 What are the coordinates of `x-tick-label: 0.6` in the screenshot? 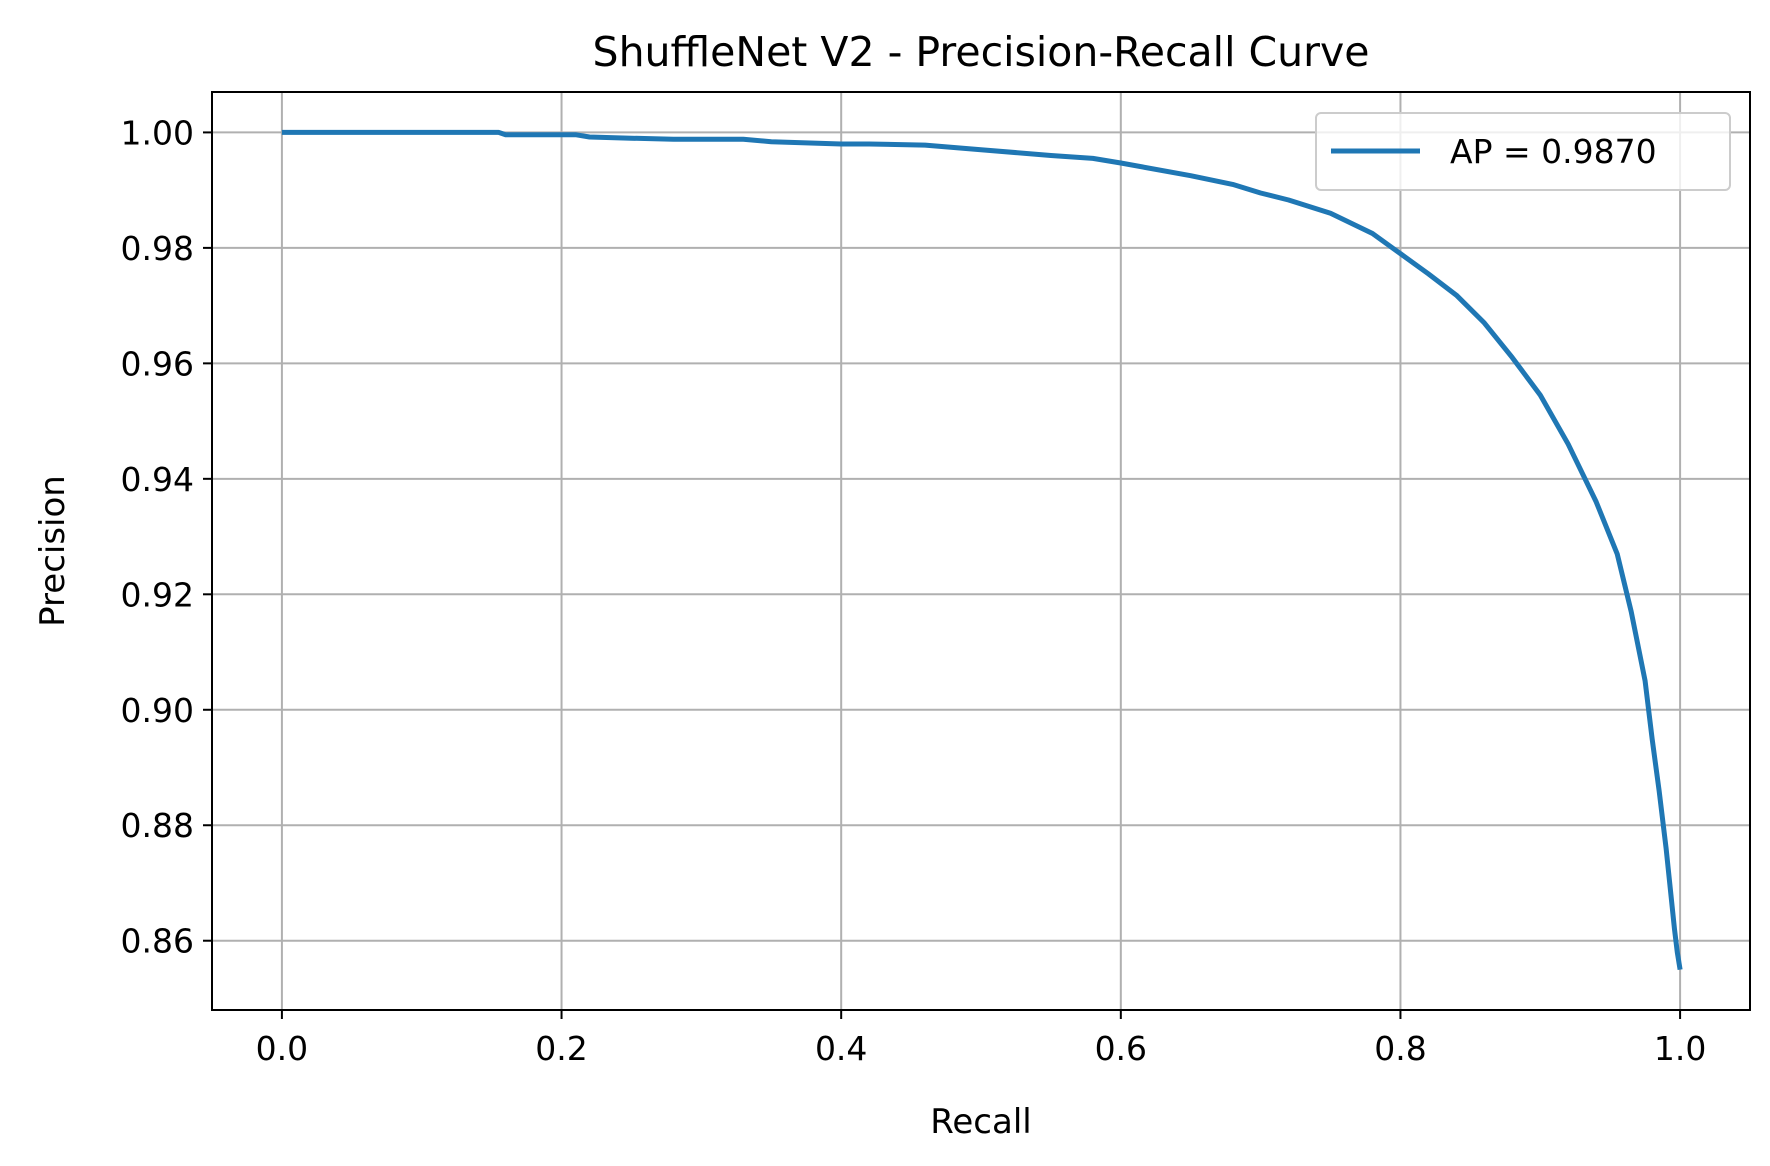 It's located at (1121, 1048).